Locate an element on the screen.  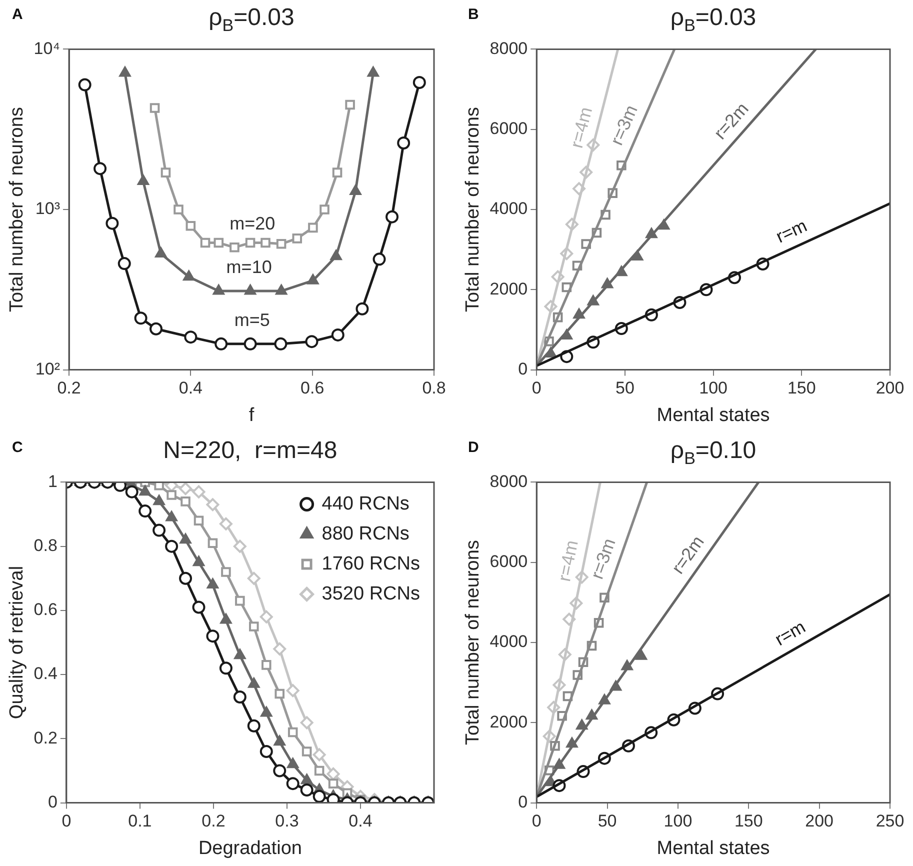
y-tick-label: 10² is located at coordinates (47, 368).